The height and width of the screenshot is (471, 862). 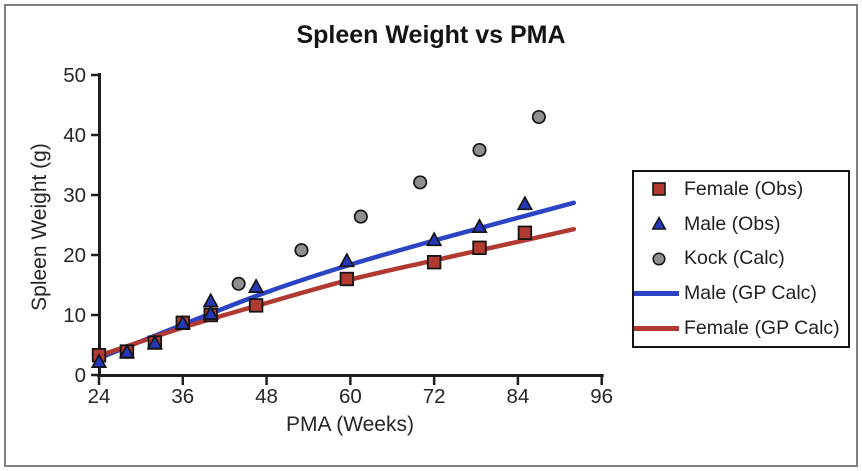 What do you see at coordinates (182, 396) in the screenshot?
I see `x-tick-label: 36` at bounding box center [182, 396].